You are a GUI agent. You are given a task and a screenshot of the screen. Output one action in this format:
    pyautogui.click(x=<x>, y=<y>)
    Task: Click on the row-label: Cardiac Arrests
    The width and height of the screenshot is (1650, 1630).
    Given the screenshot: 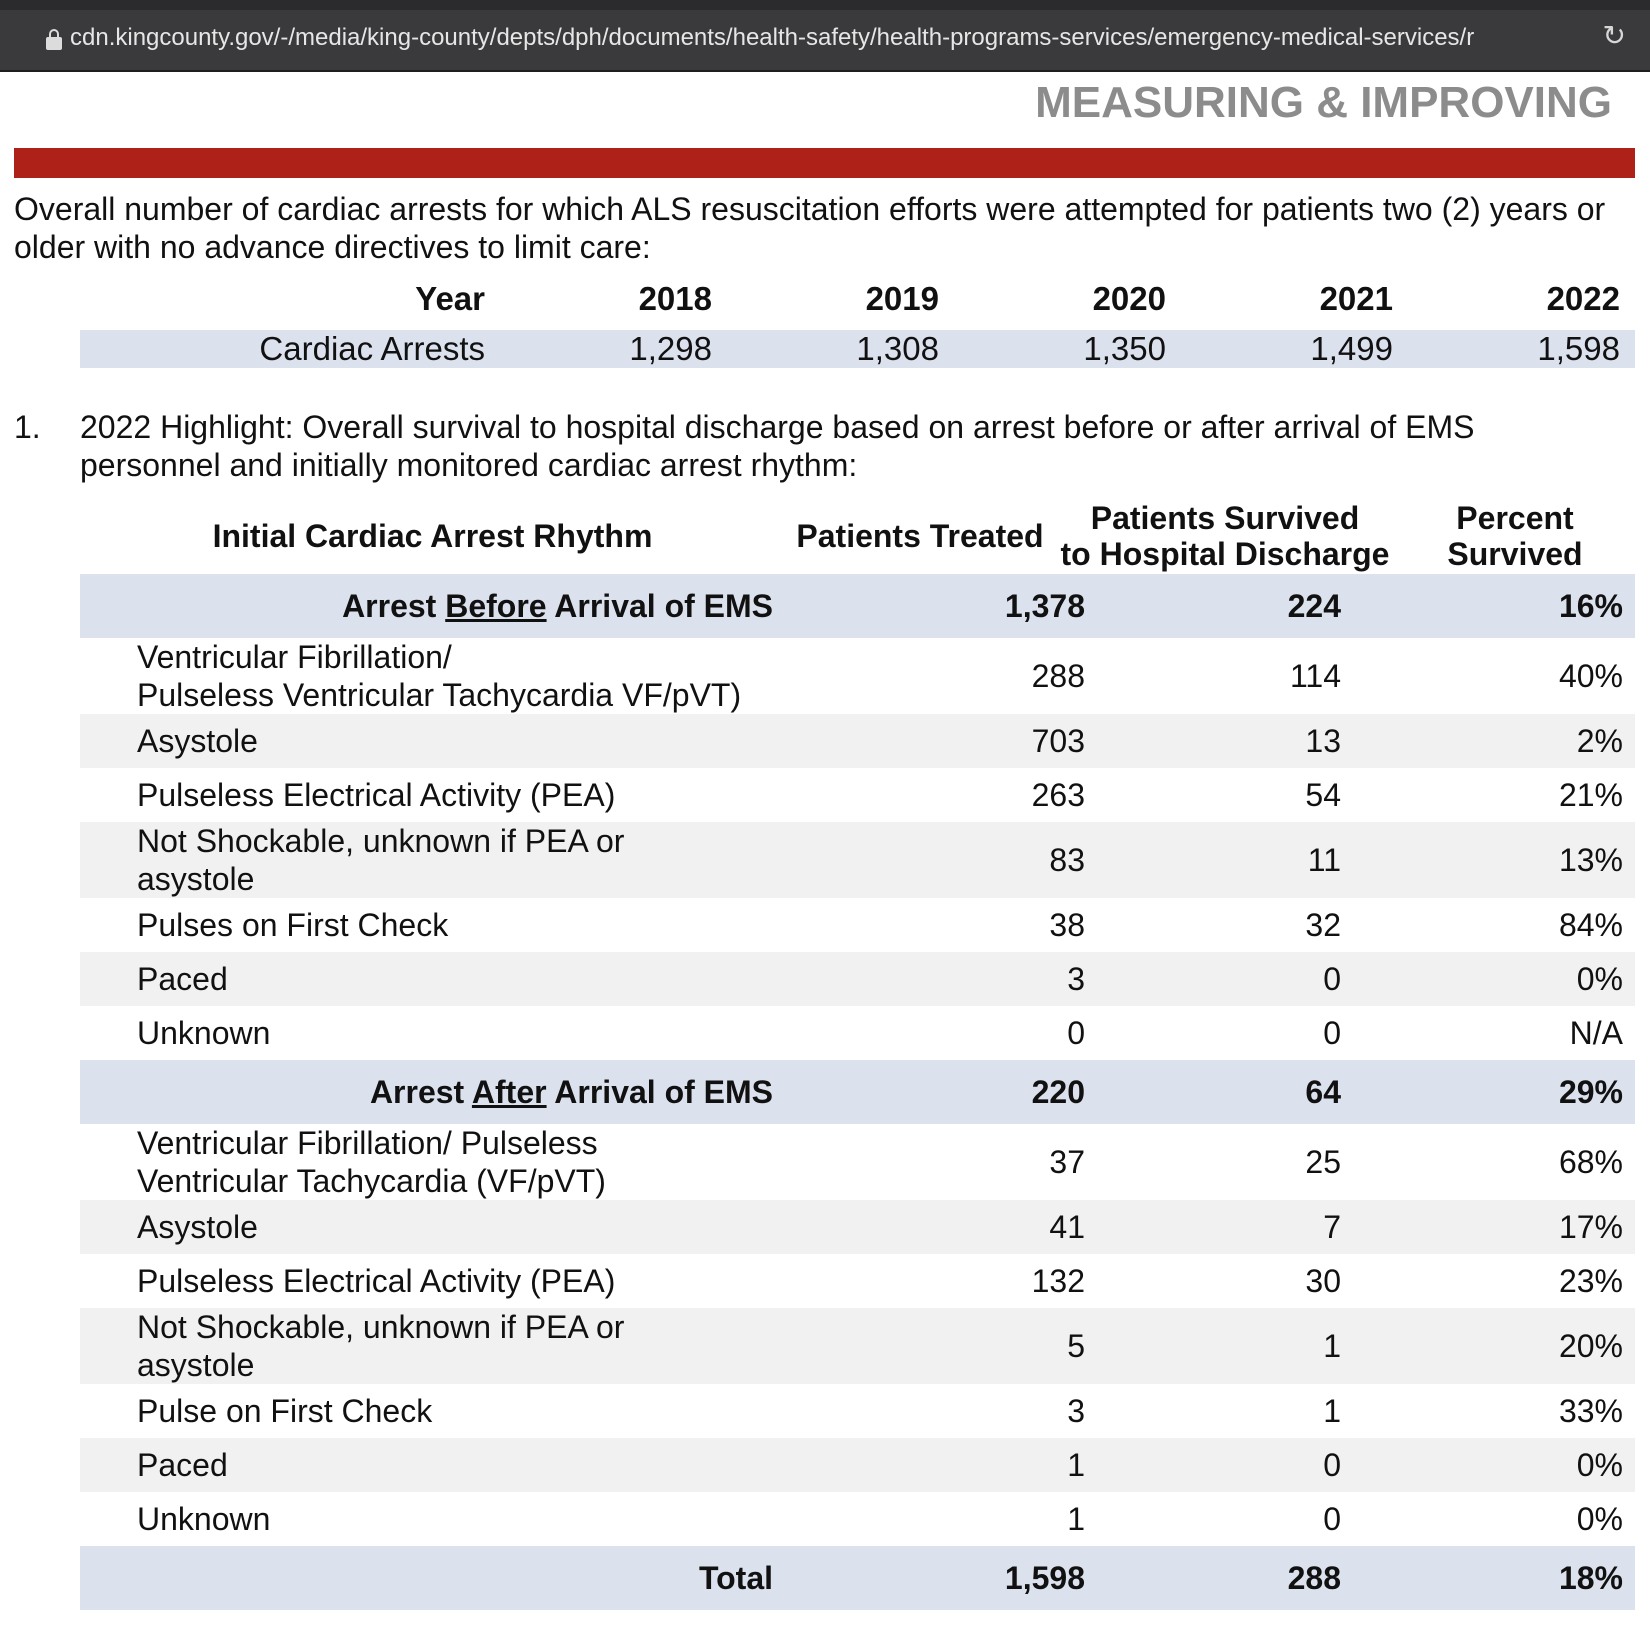 What is the action you would take?
    pyautogui.click(x=372, y=348)
    